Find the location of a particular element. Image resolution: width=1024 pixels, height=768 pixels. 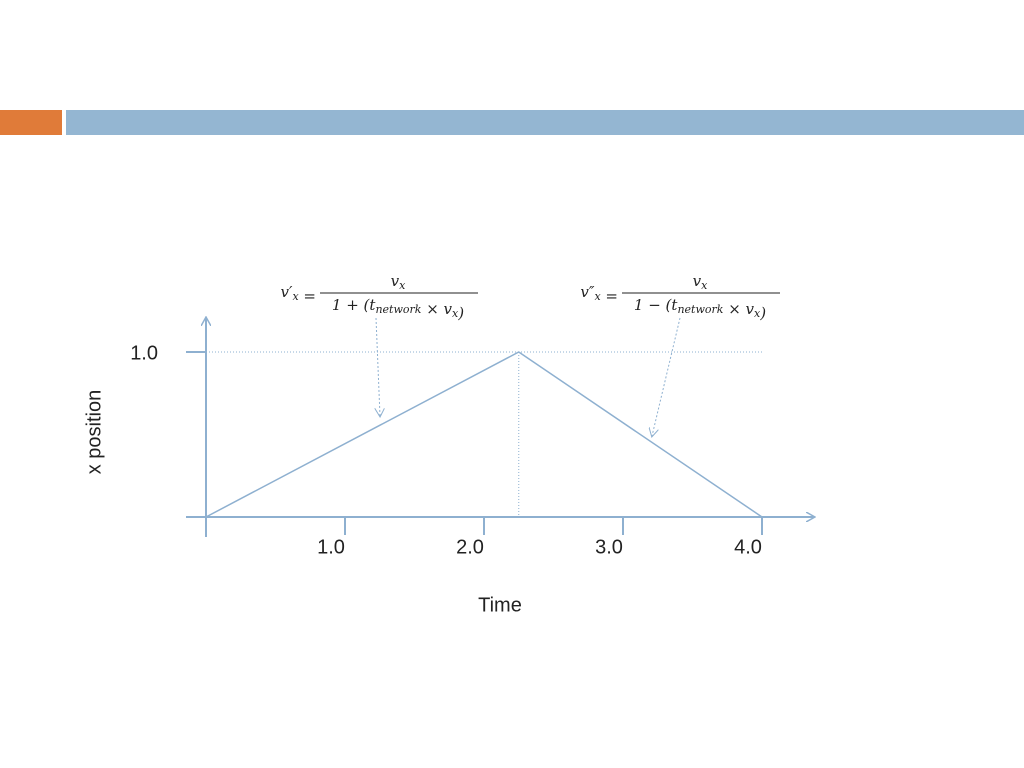

formula-part: v′ is located at coordinates (287, 292).